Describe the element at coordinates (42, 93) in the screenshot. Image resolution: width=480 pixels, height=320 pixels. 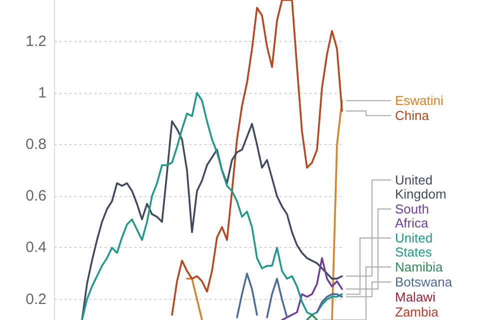
I see `y-tick-label: 1` at that location.